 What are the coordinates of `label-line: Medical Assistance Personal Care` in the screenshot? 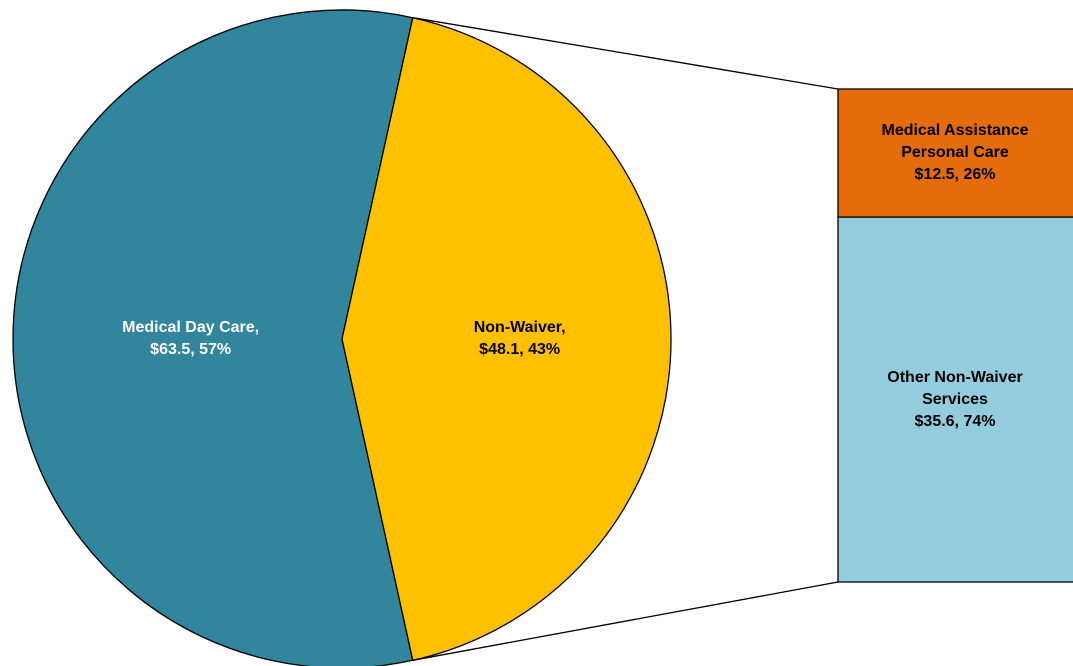 It's located at (955, 142).